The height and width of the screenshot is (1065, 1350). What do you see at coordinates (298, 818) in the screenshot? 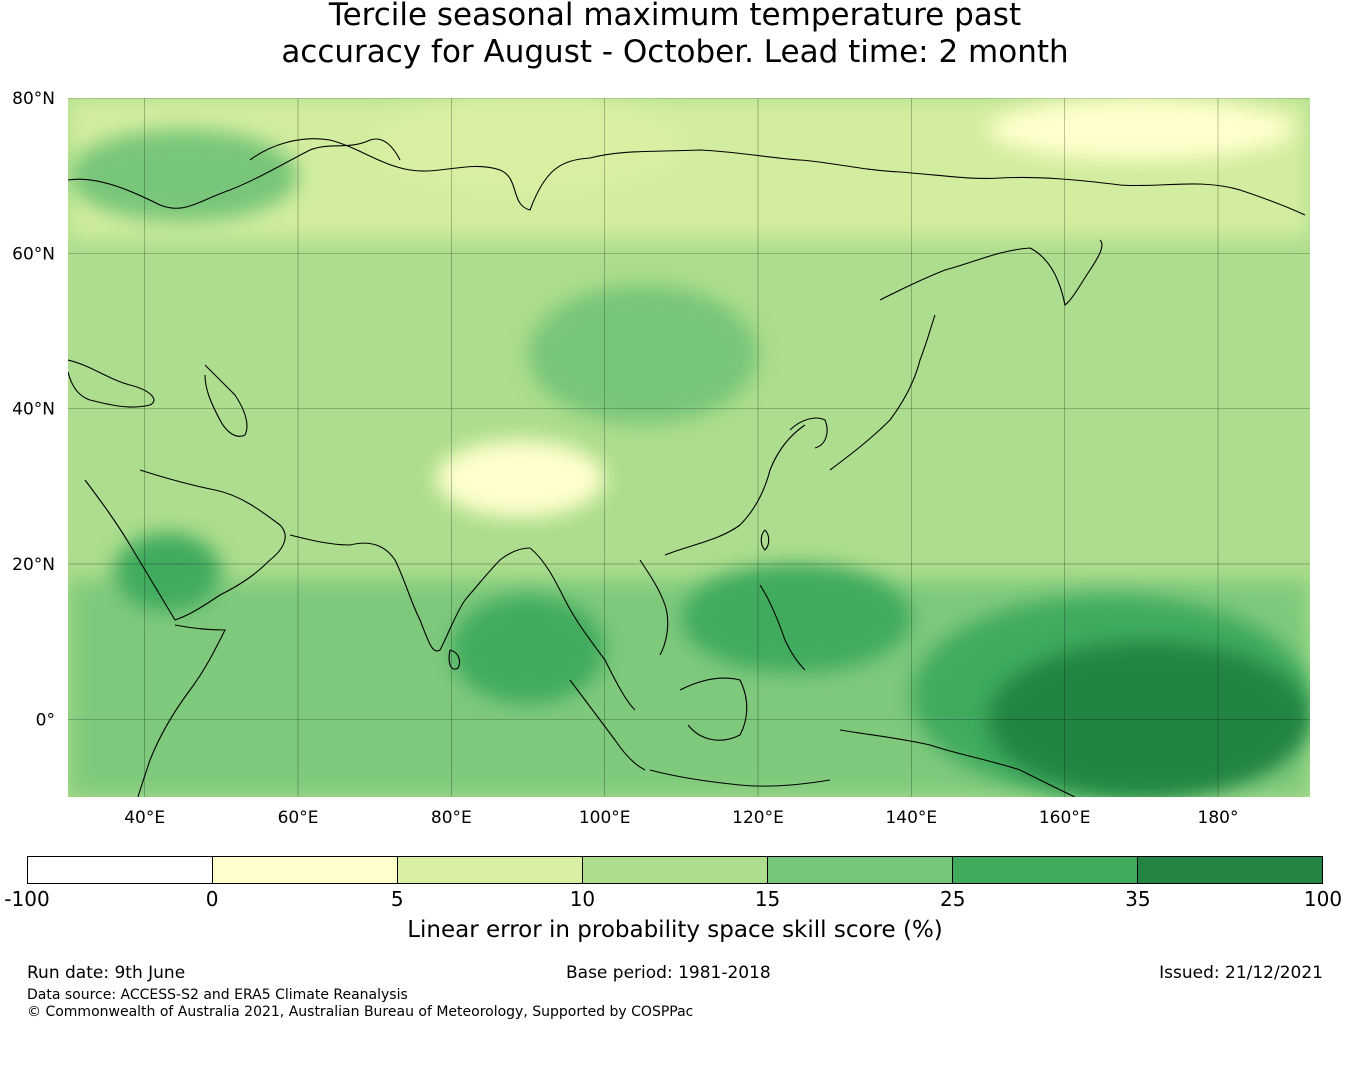
I see `lon-label: 60°E` at bounding box center [298, 818].